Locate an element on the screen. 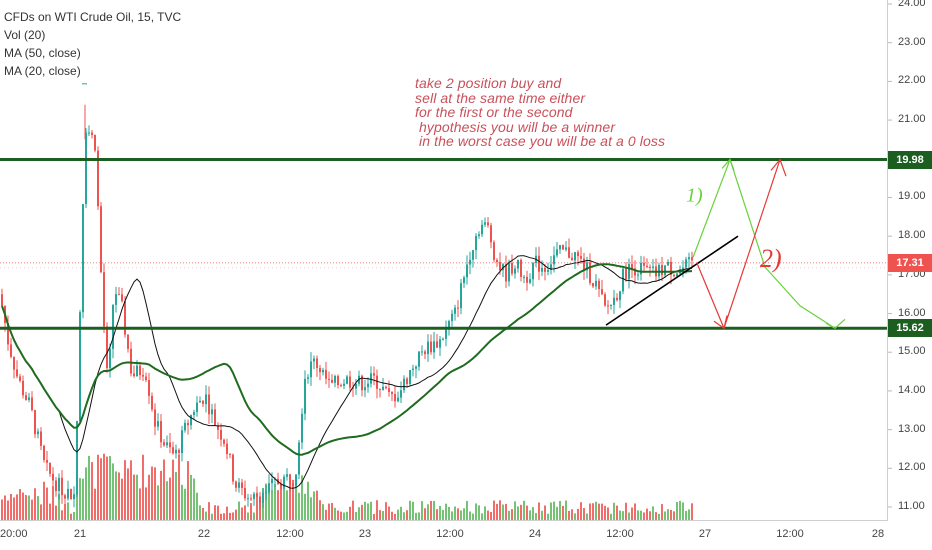 The width and height of the screenshot is (932, 550). legend-ma50: MA (50, close) is located at coordinates (42, 53).